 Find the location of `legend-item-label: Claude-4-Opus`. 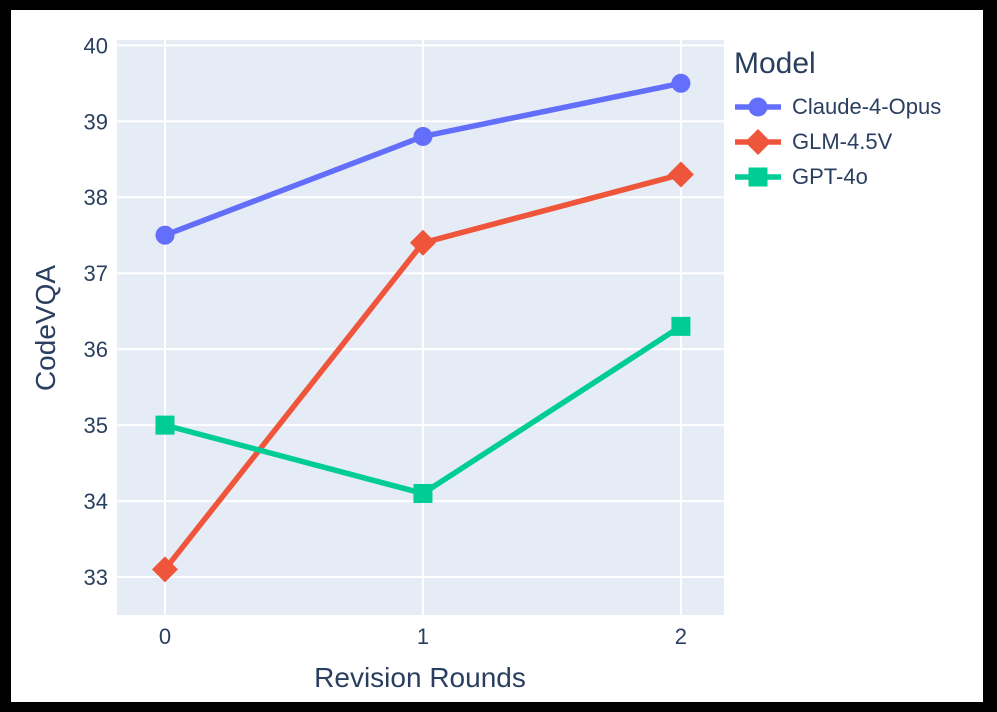

legend-item-label: Claude-4-Opus is located at coordinates (867, 106).